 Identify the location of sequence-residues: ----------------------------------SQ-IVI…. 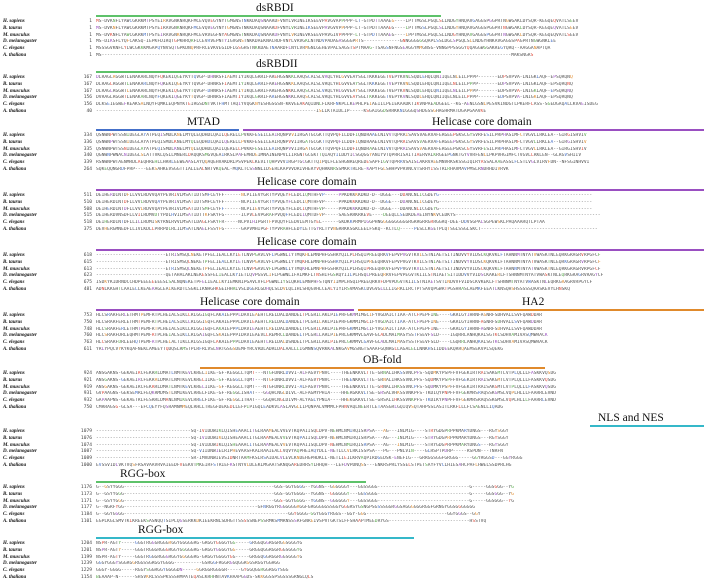
(302, 445).